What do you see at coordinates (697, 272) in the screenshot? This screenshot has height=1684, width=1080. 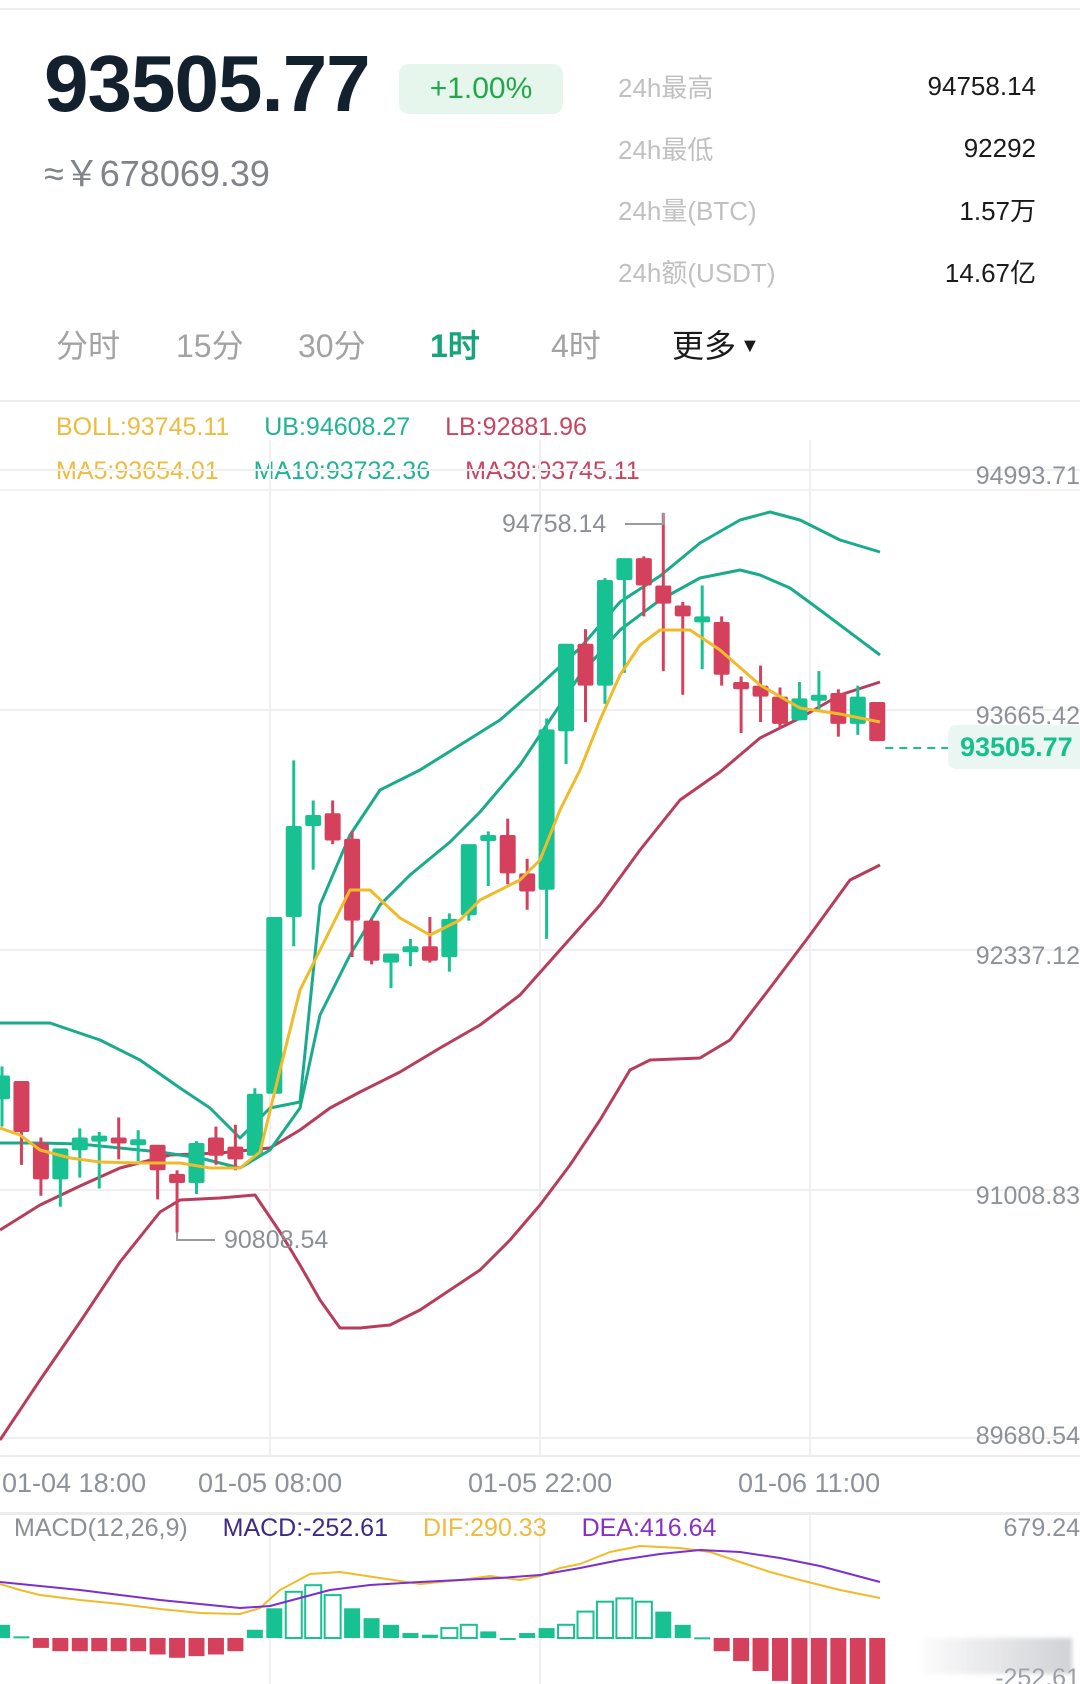 I see `stat-label: 24h额(USDT)` at bounding box center [697, 272].